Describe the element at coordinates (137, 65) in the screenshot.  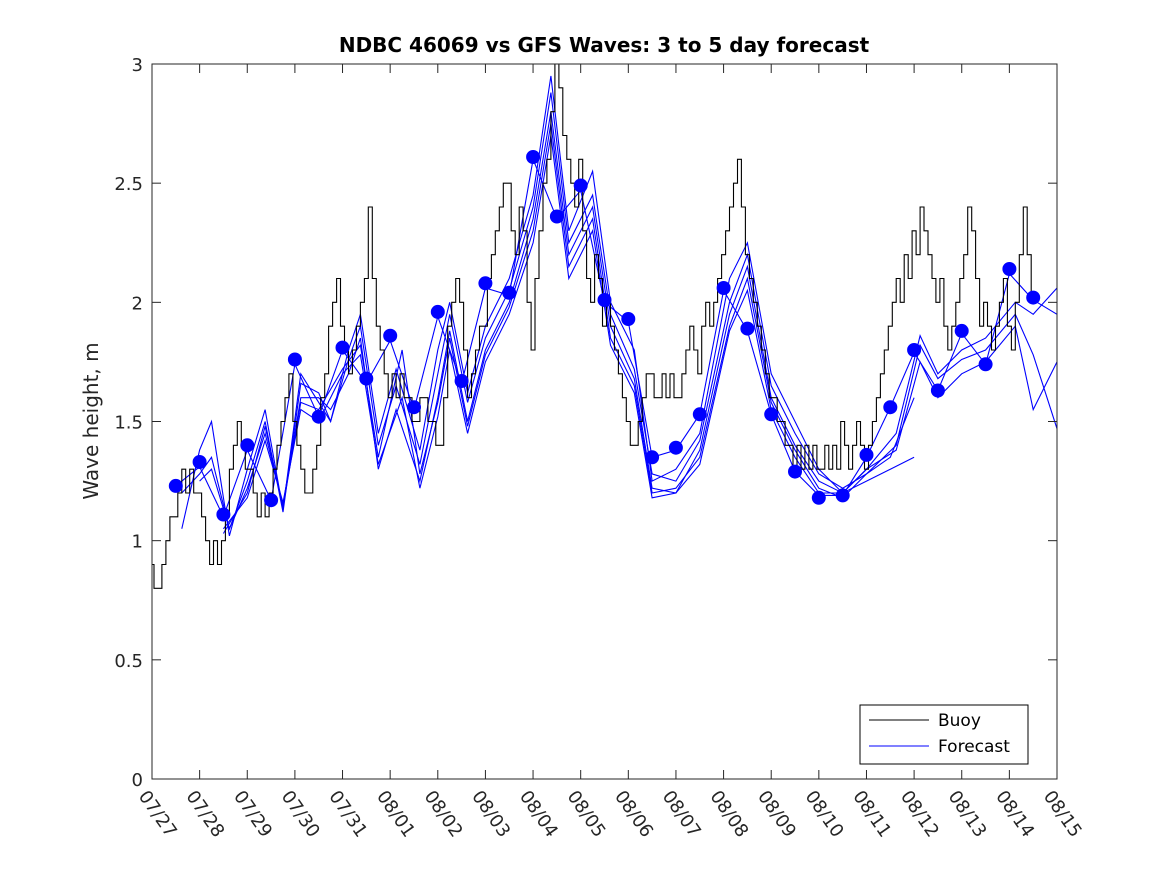
I see `y-tick-label: 3` at that location.